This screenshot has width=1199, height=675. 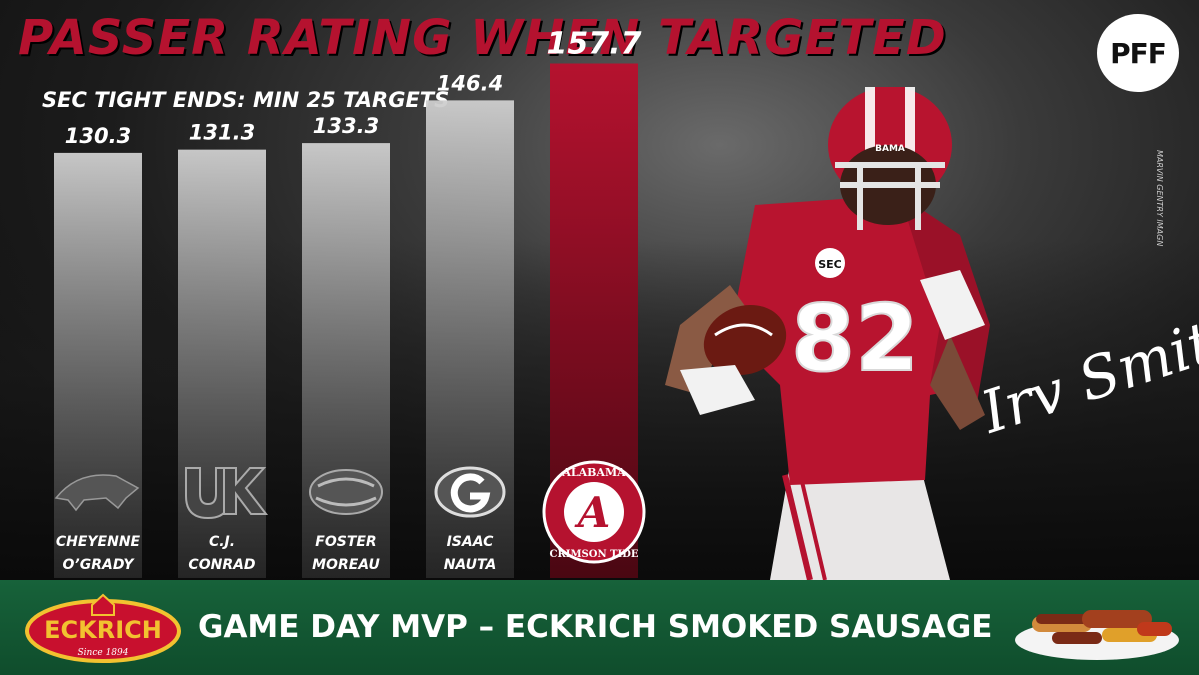 What do you see at coordinates (222, 133) in the screenshot?
I see `bar-value-label: 131.3` at bounding box center [222, 133].